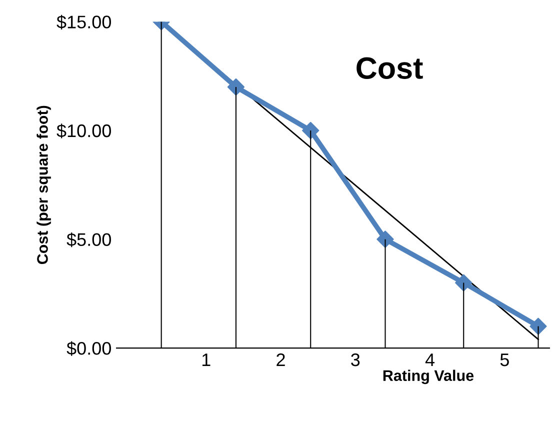 The image size is (555, 434). I want to click on x-tick-label: 2, so click(280, 359).